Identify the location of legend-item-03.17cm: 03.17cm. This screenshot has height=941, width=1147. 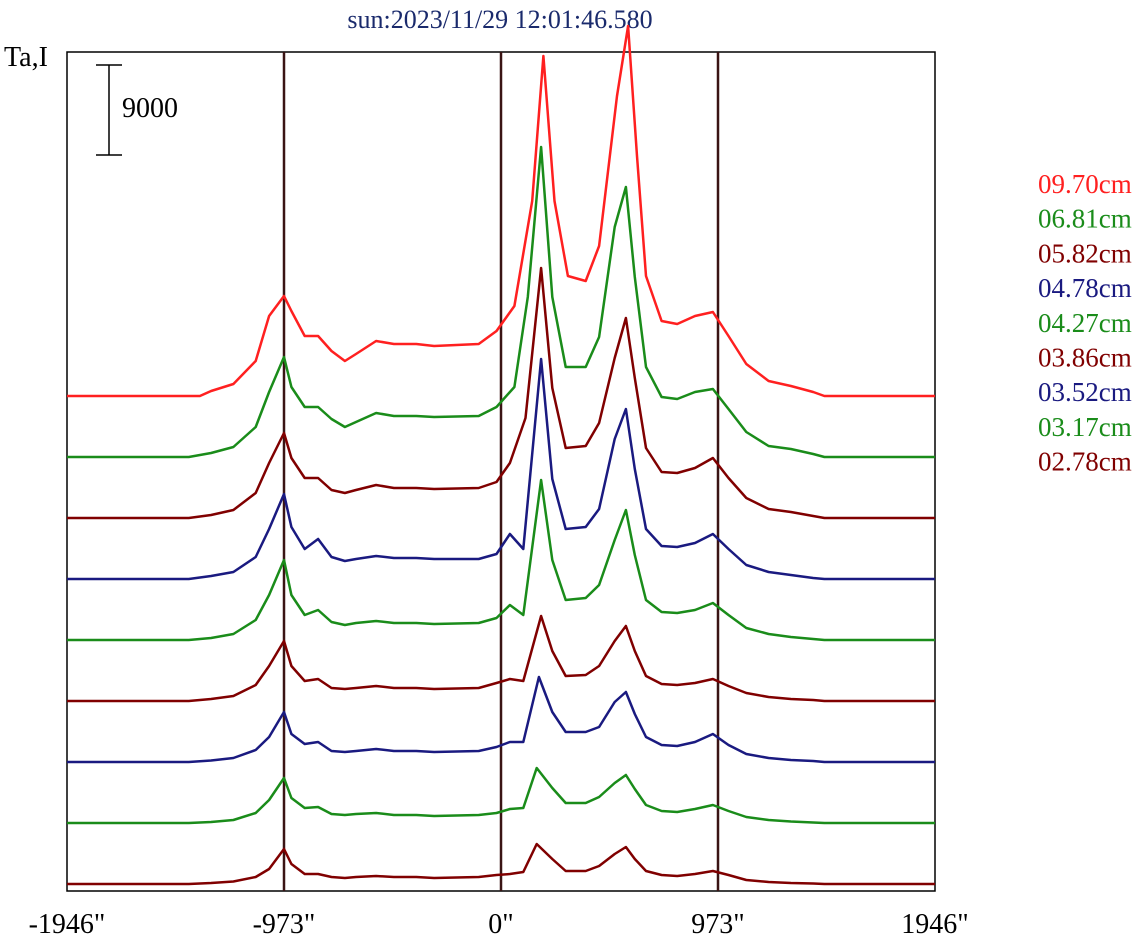
(1085, 427).